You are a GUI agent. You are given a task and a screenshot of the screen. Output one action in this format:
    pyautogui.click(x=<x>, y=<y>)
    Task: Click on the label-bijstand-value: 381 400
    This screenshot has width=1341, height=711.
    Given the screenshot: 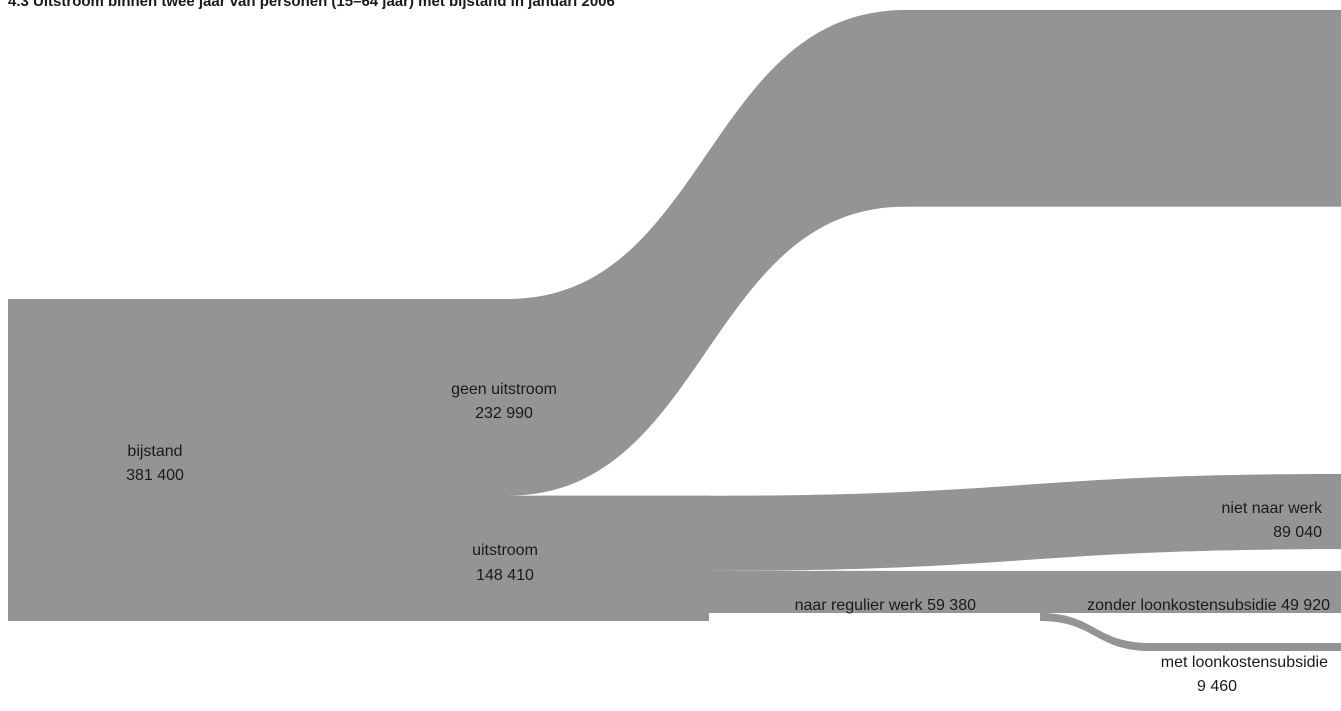 What is the action you would take?
    pyautogui.click(x=155, y=475)
    